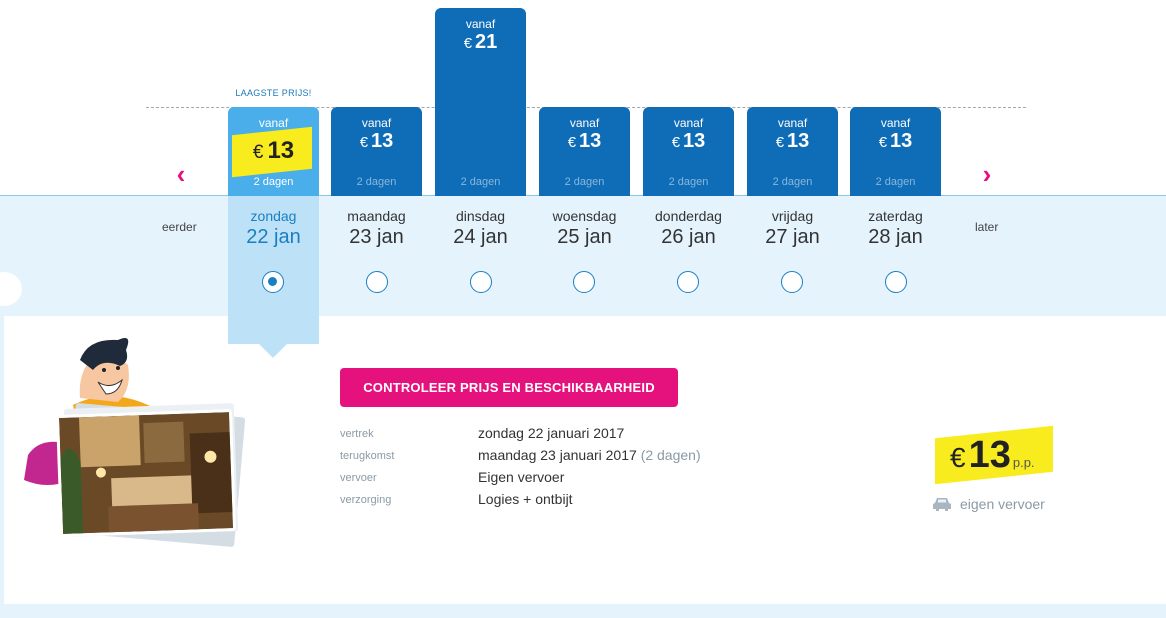 The height and width of the screenshot is (618, 1166). Describe the element at coordinates (942, 505) in the screenshot. I see `car-icon` at that location.